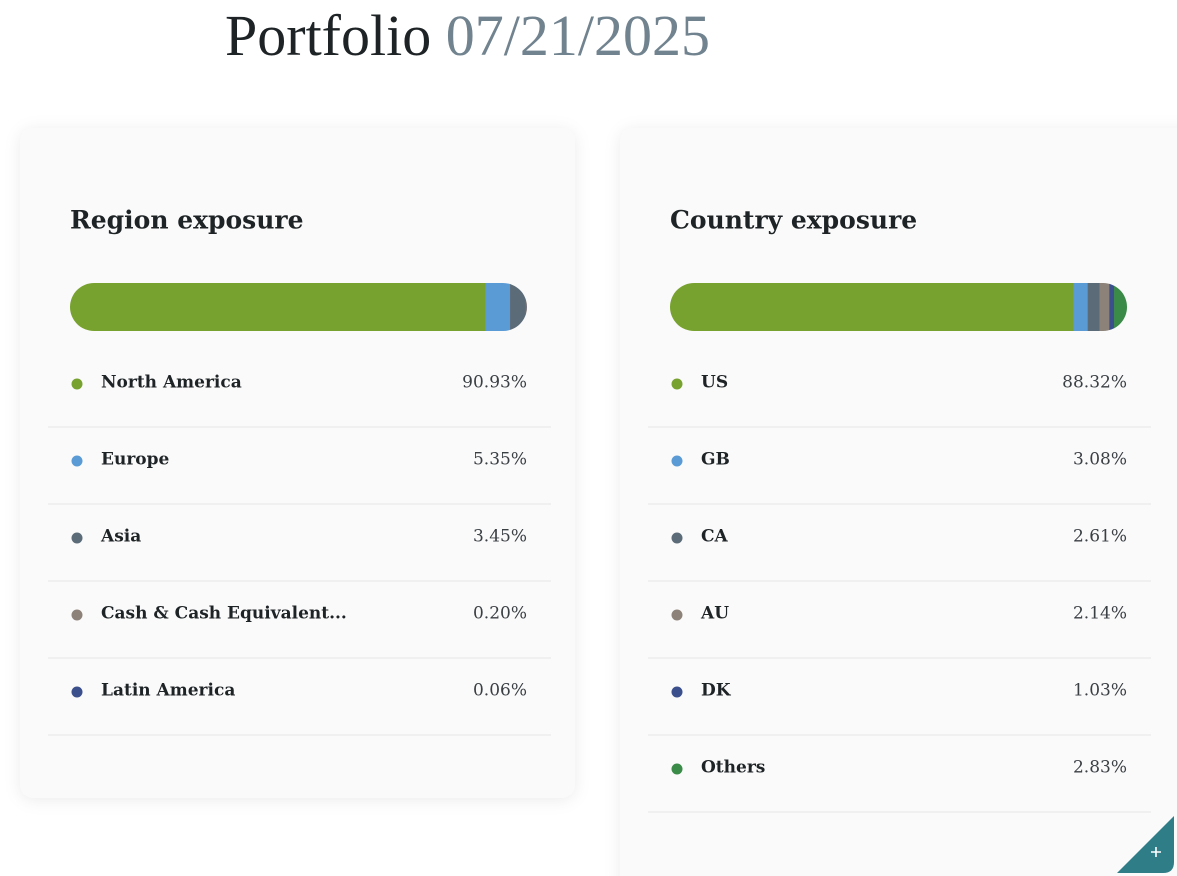 This screenshot has width=1177, height=876. I want to click on row-label: Others, so click(733, 768).